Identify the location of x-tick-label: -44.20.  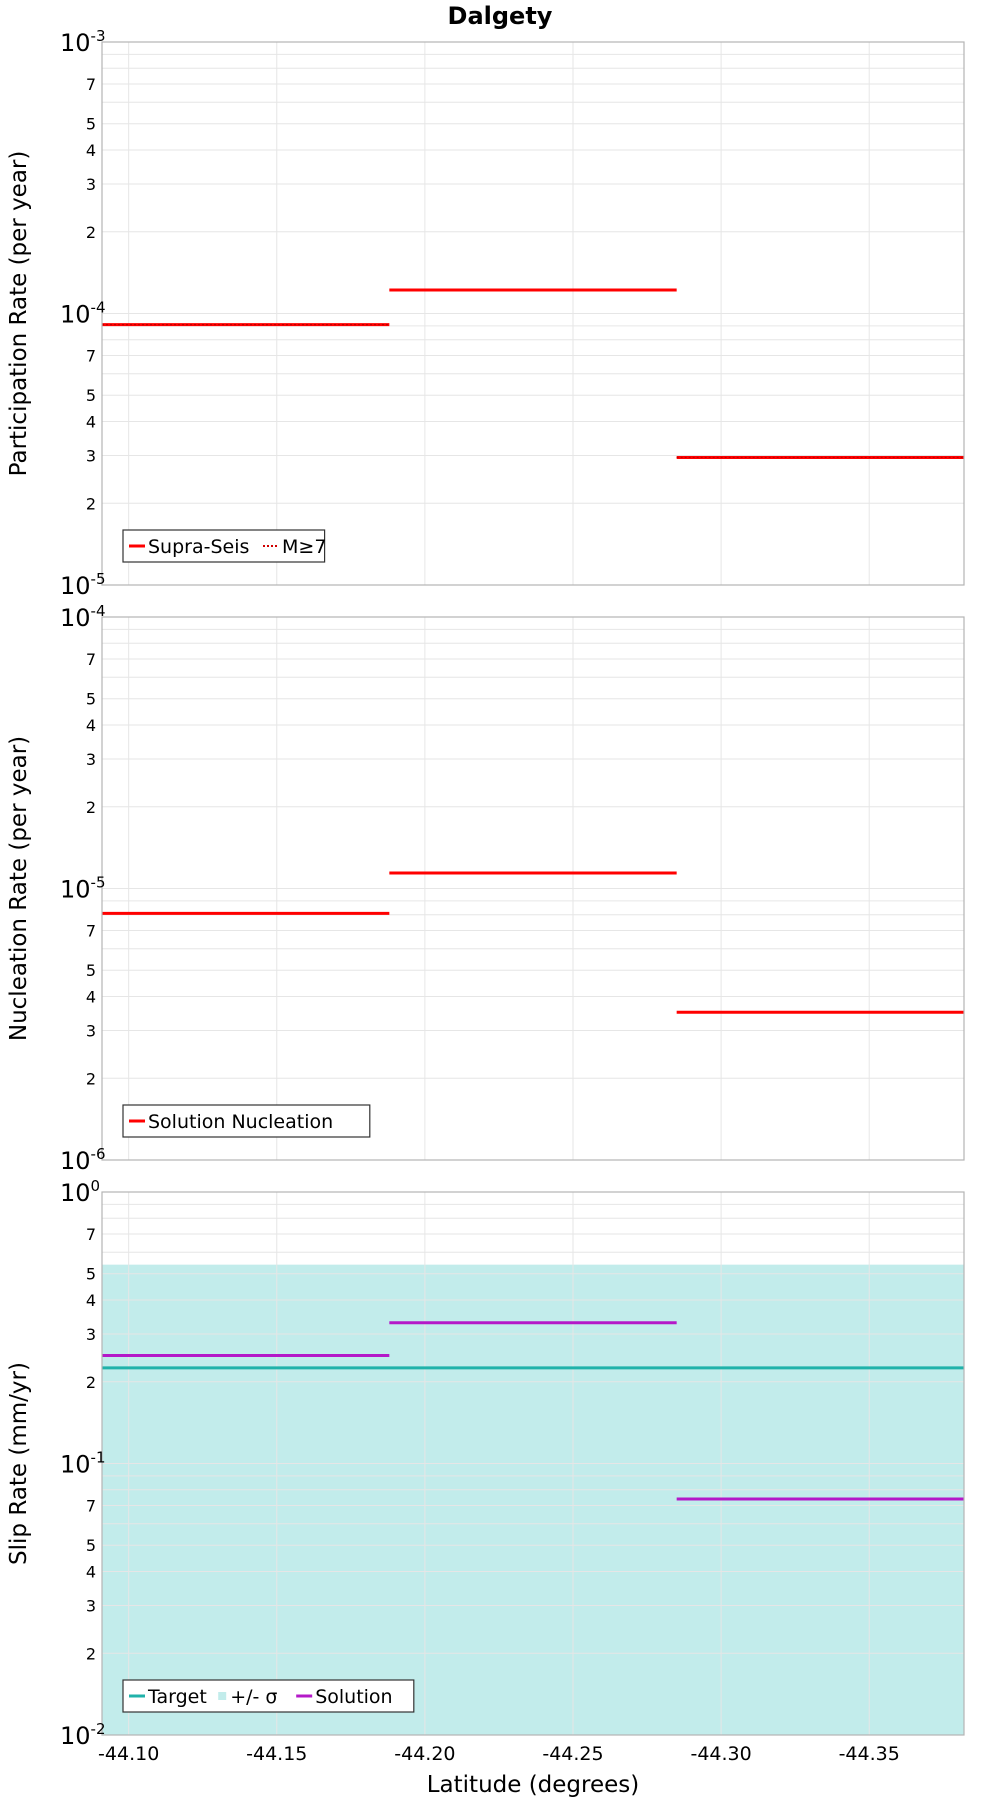
(424, 1754).